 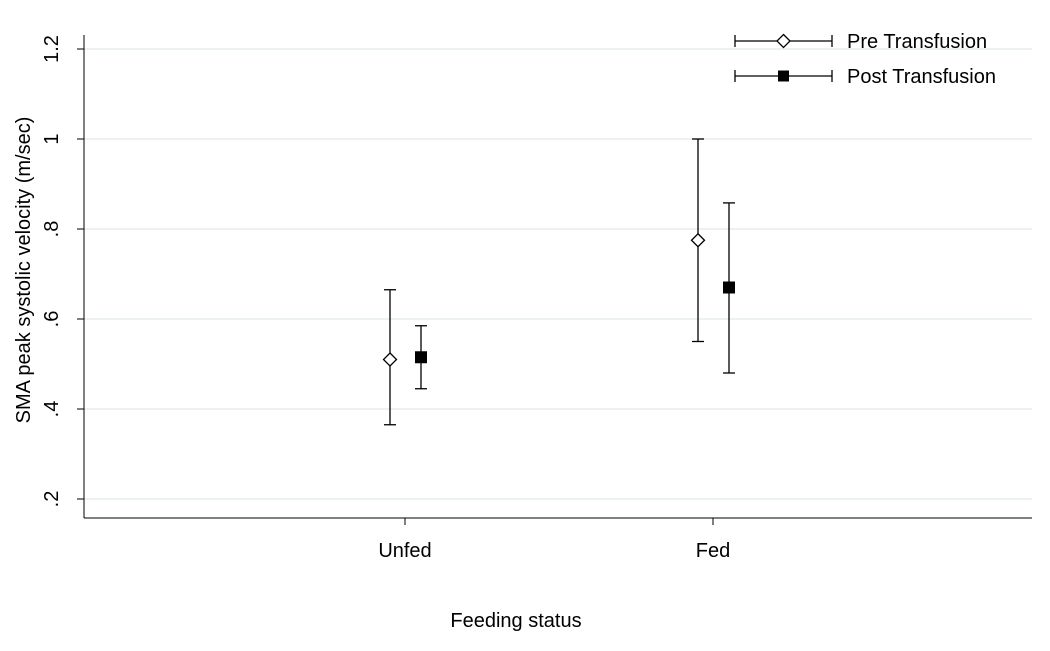 I want to click on y-tick-label: .4, so click(x=52, y=409).